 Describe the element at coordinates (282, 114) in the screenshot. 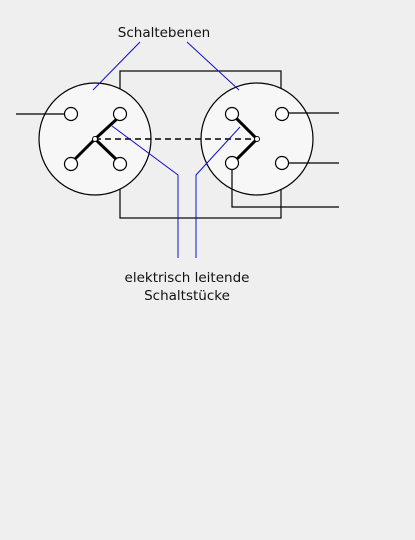

I see `right-terminal-top-right` at that location.